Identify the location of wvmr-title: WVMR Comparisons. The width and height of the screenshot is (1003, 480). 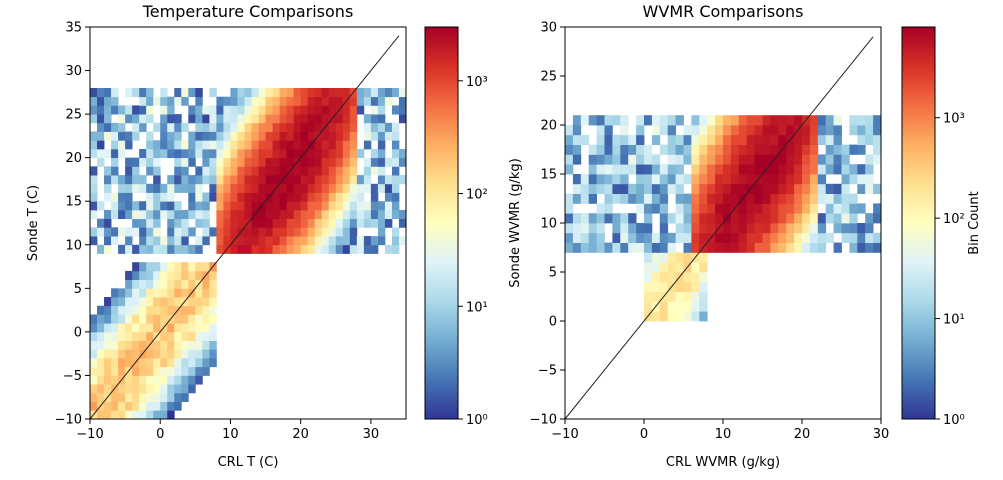
(723, 11).